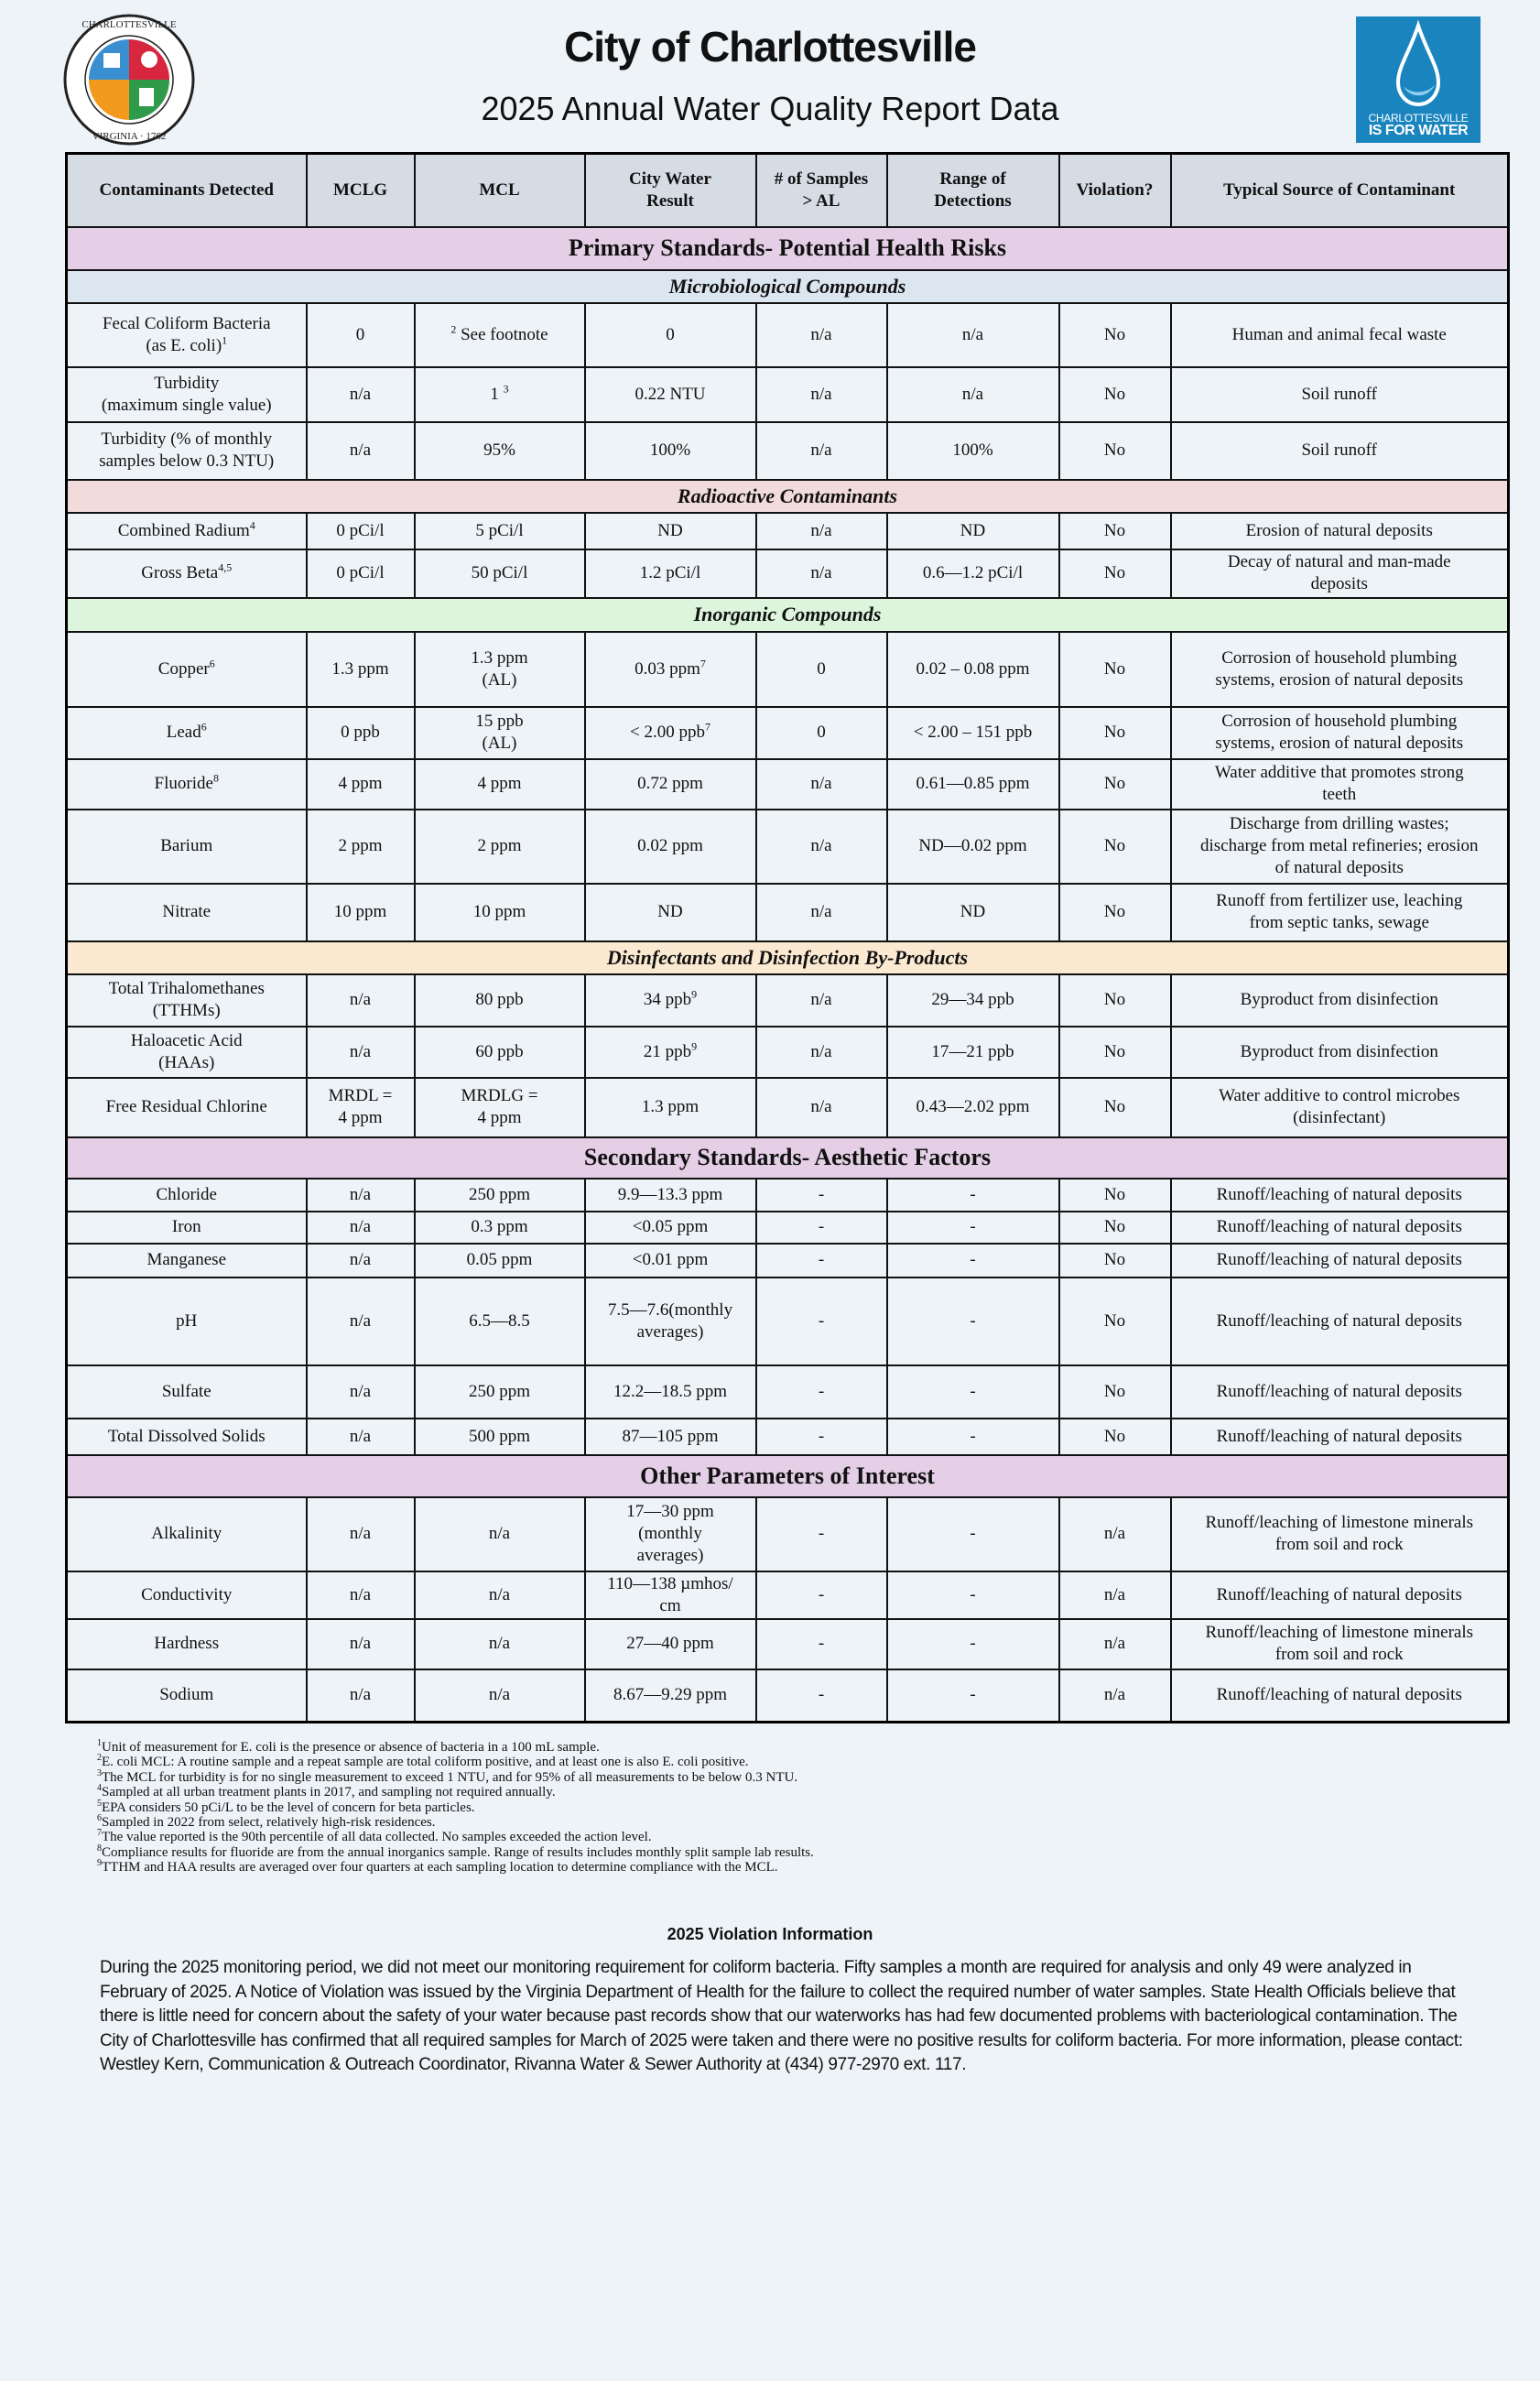 This screenshot has height=2381, width=1540. What do you see at coordinates (360, 190) in the screenshot?
I see `column-header: MCLG` at bounding box center [360, 190].